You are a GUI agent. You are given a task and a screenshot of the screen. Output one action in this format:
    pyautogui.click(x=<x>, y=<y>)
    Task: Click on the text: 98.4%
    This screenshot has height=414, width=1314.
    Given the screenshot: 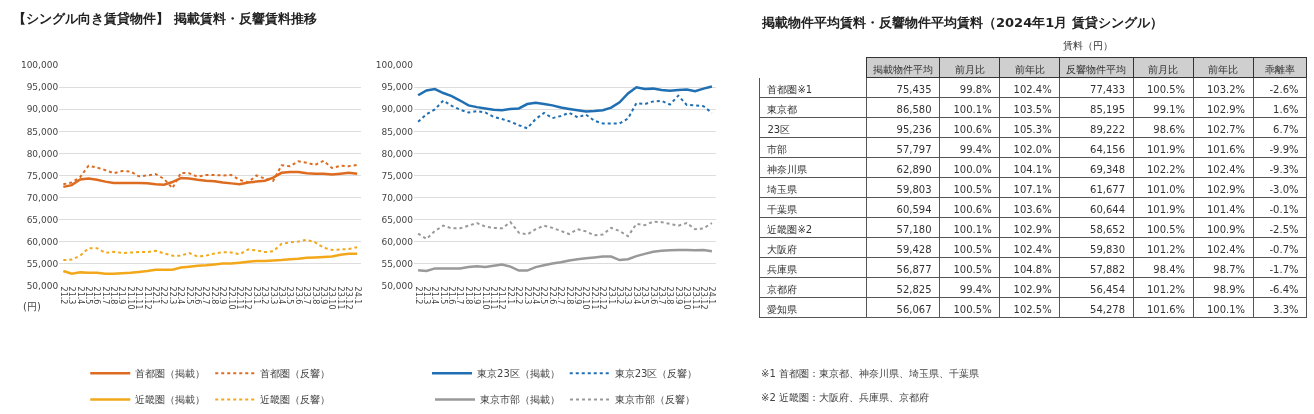 What is the action you would take?
    pyautogui.click(x=1169, y=269)
    